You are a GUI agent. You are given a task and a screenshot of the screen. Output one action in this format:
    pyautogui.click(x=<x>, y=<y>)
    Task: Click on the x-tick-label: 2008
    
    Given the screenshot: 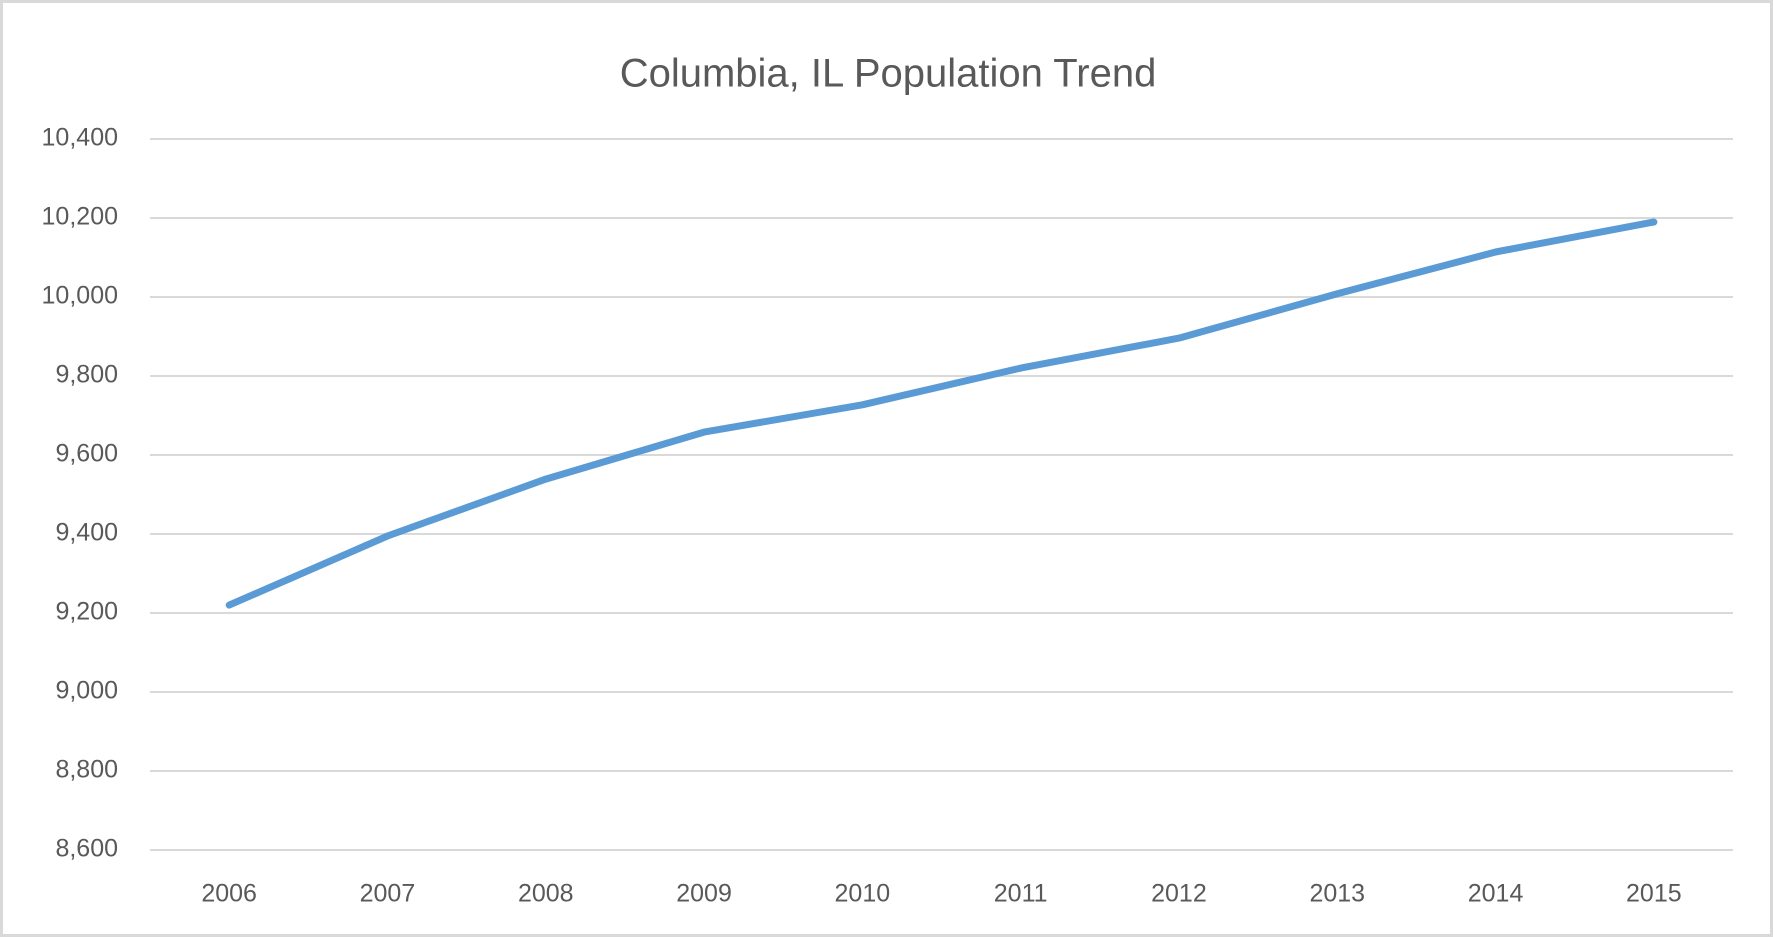 What is the action you would take?
    pyautogui.click(x=546, y=894)
    